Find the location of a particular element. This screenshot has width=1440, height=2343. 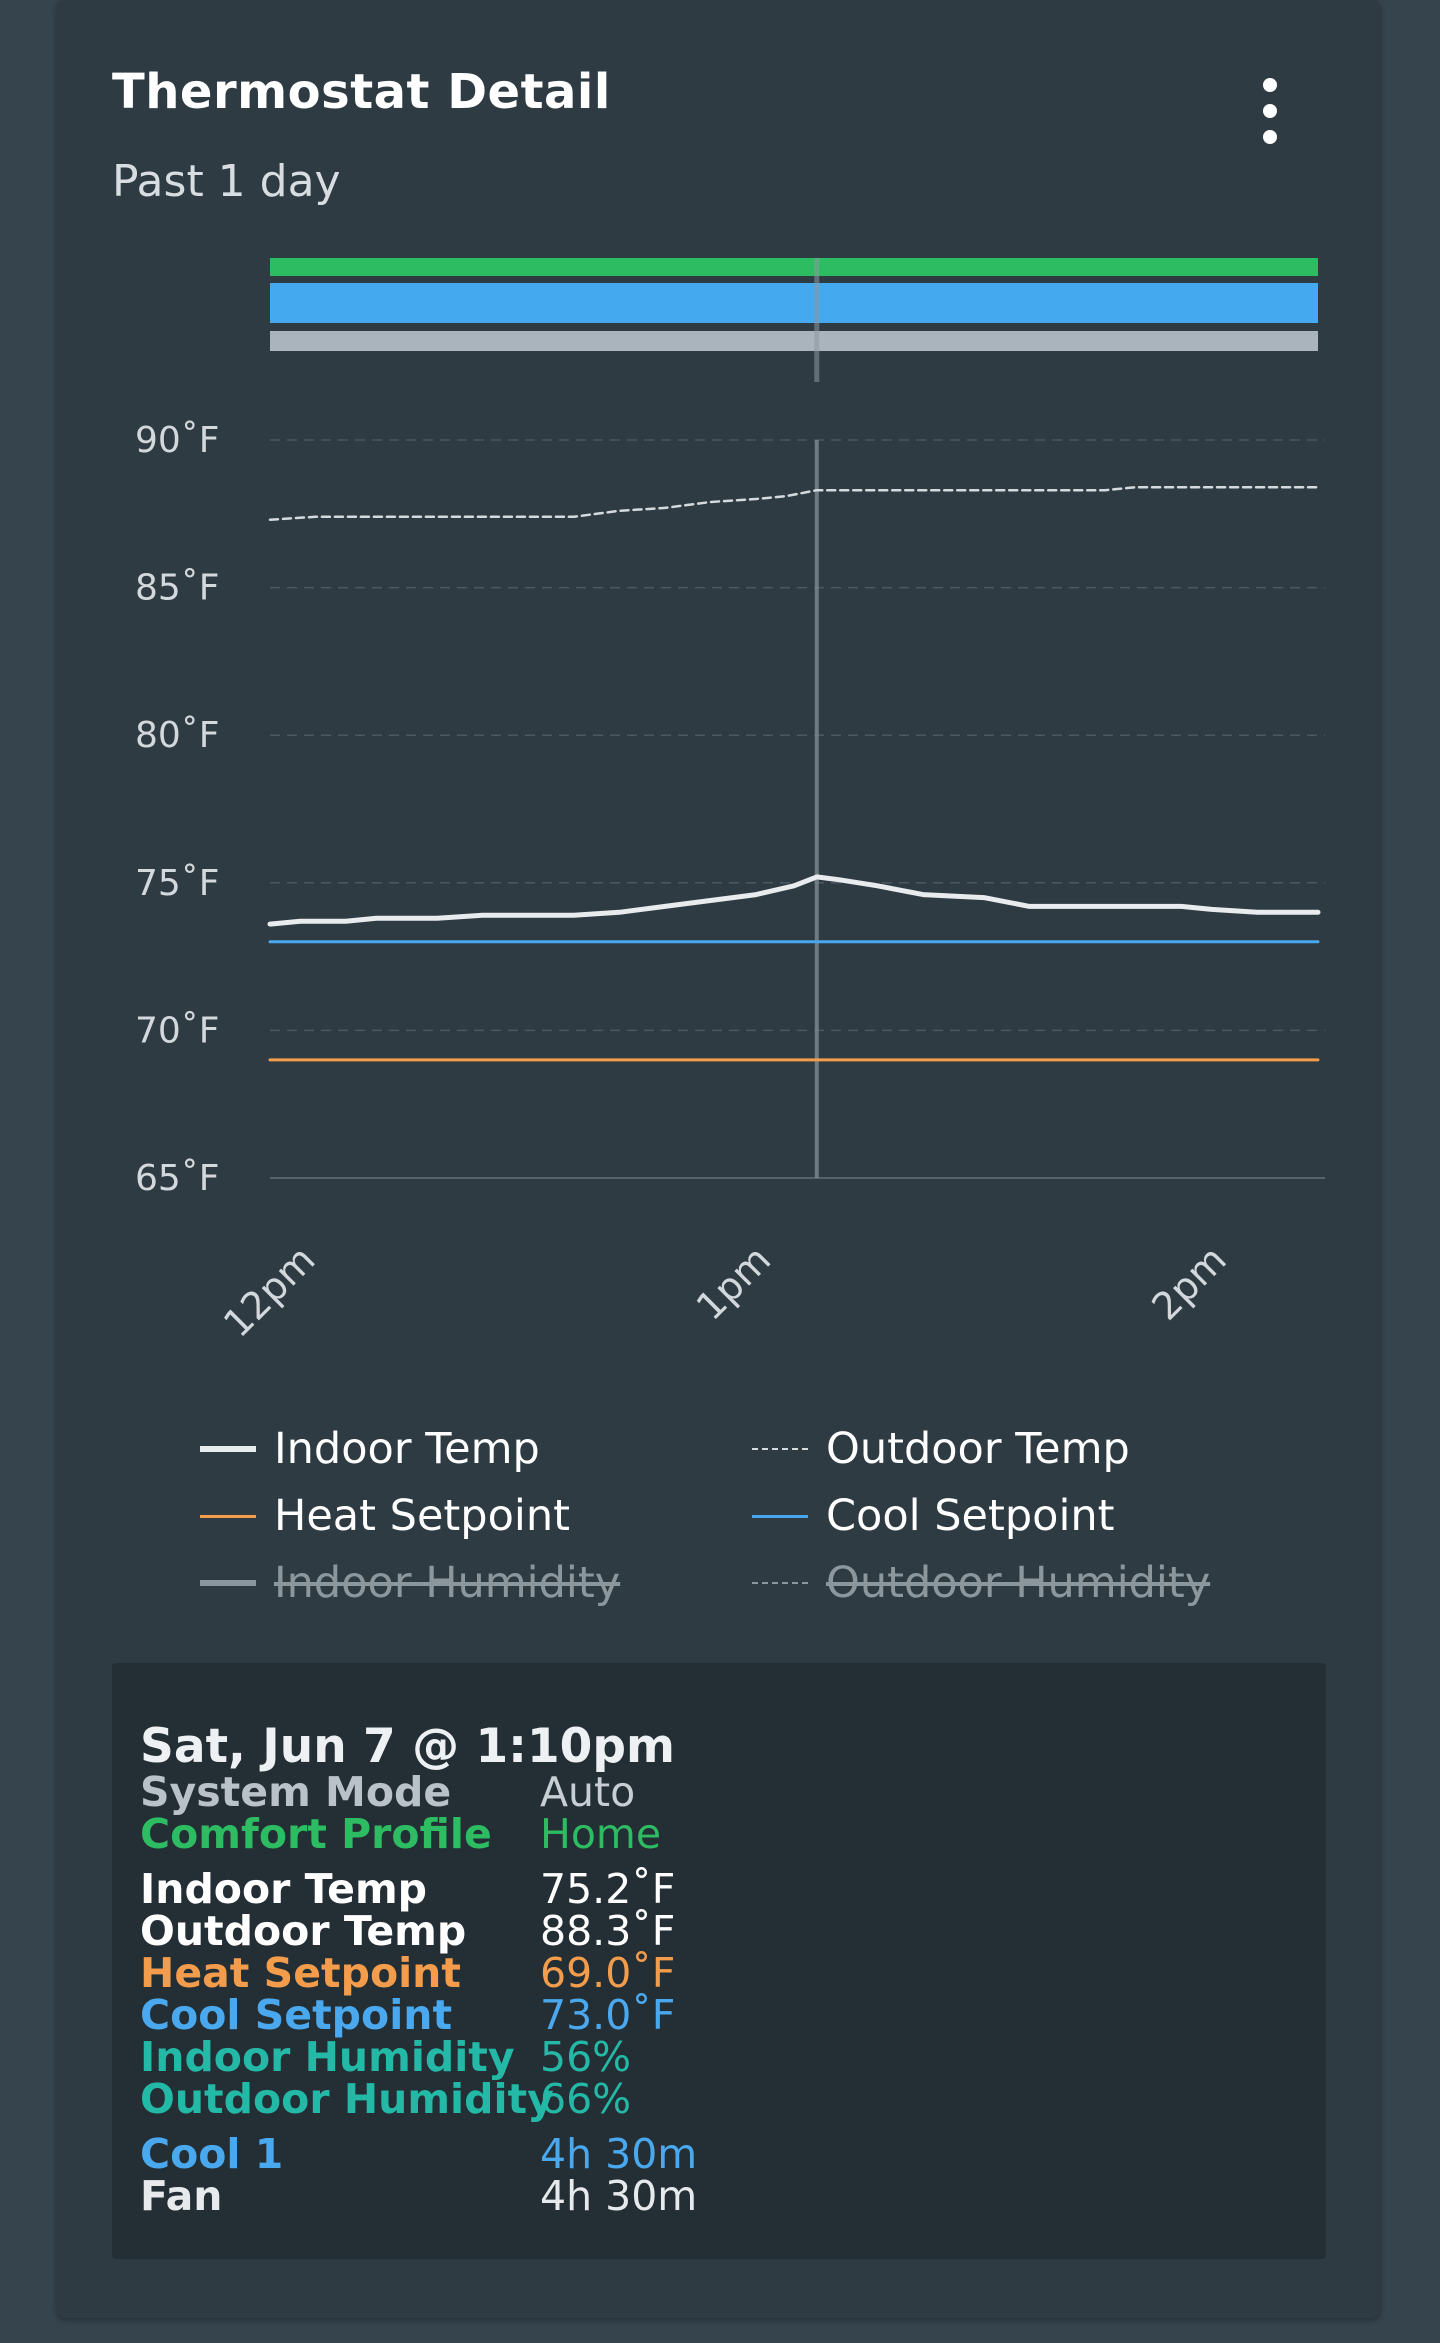

tooltip-row-value: Home is located at coordinates (601, 1834).